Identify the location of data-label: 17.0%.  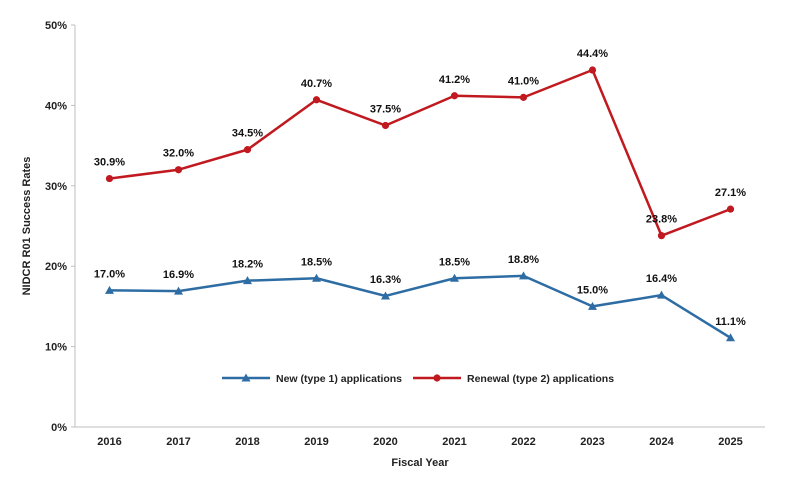
(109, 274).